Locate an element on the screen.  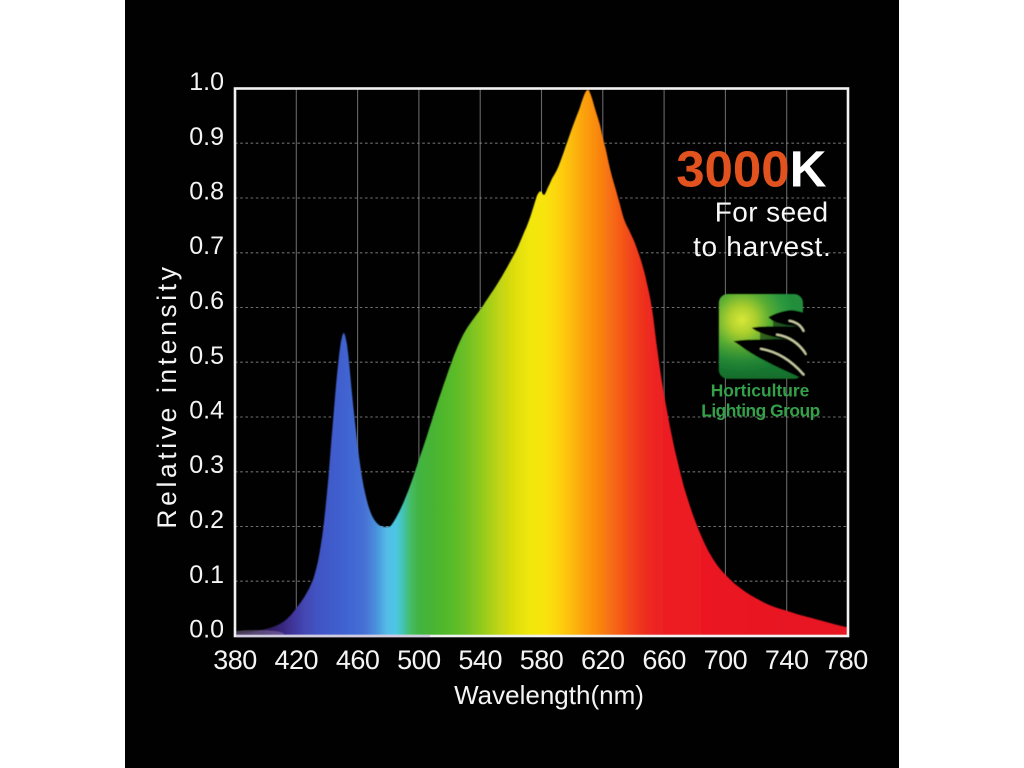
svg-text: 0.3 is located at coordinates (206, 465).